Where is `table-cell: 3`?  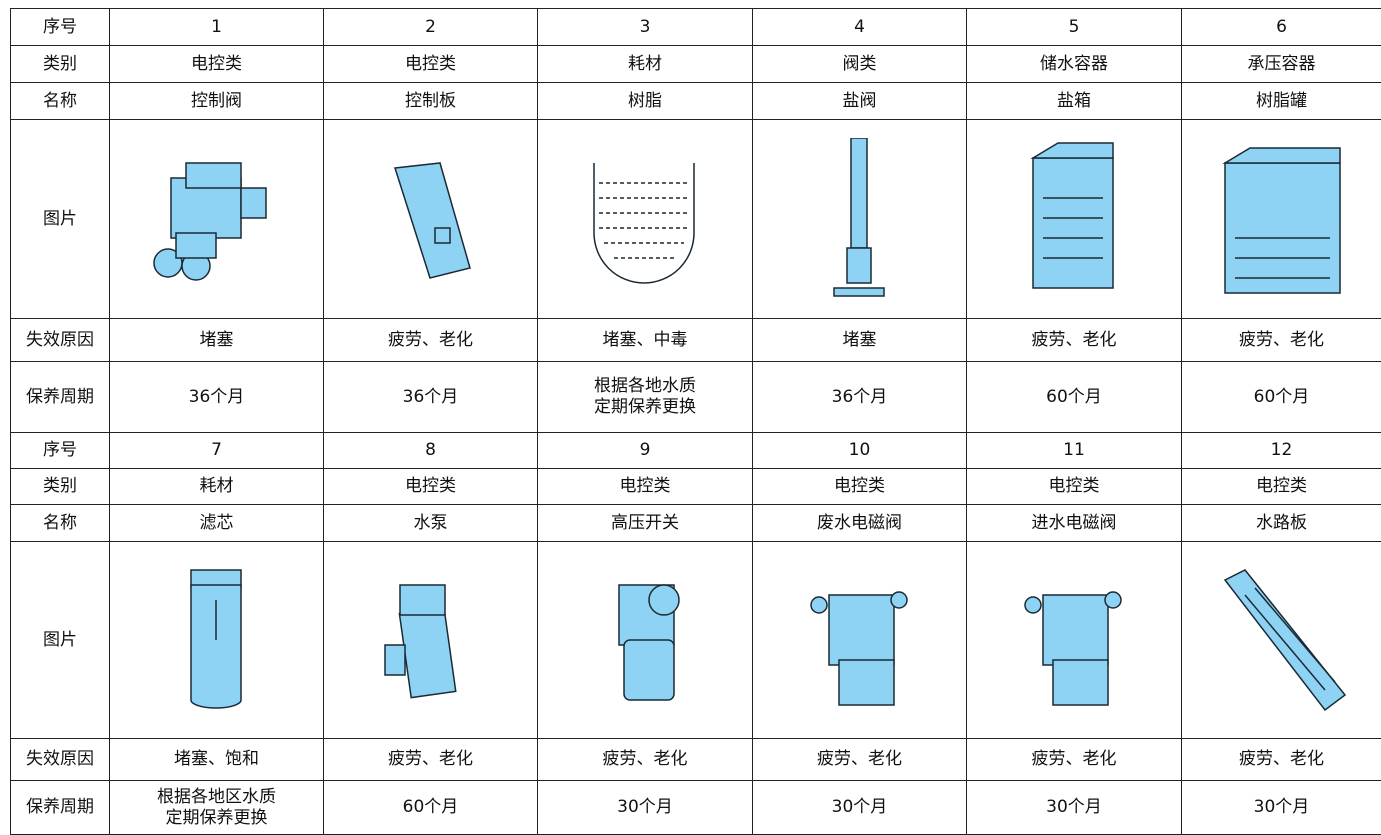 table-cell: 3 is located at coordinates (645, 27).